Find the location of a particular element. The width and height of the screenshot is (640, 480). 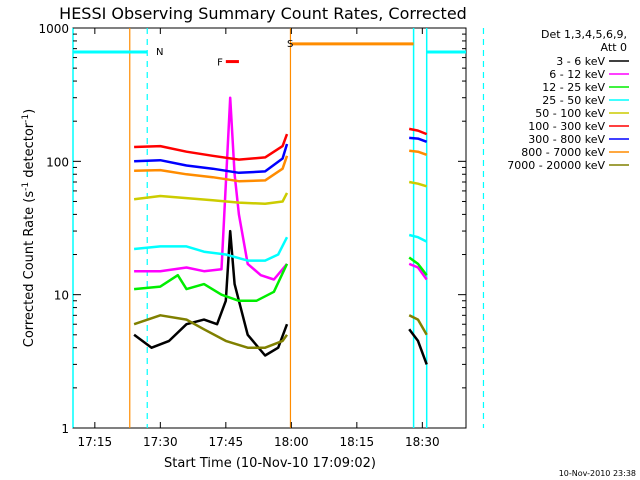

legend-label-7: 800 - 7000 keV is located at coordinates (563, 152).